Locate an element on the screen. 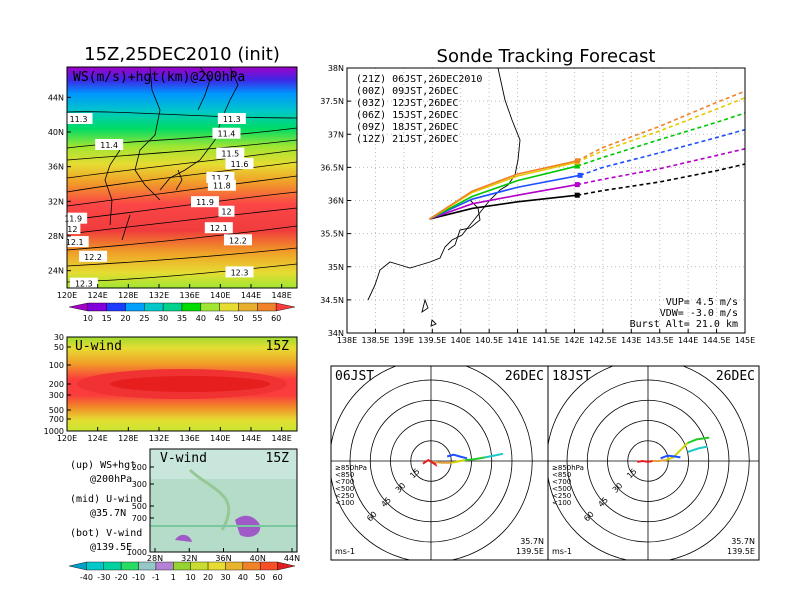  v-lat-tick-label: 28N is located at coordinates (155, 558).